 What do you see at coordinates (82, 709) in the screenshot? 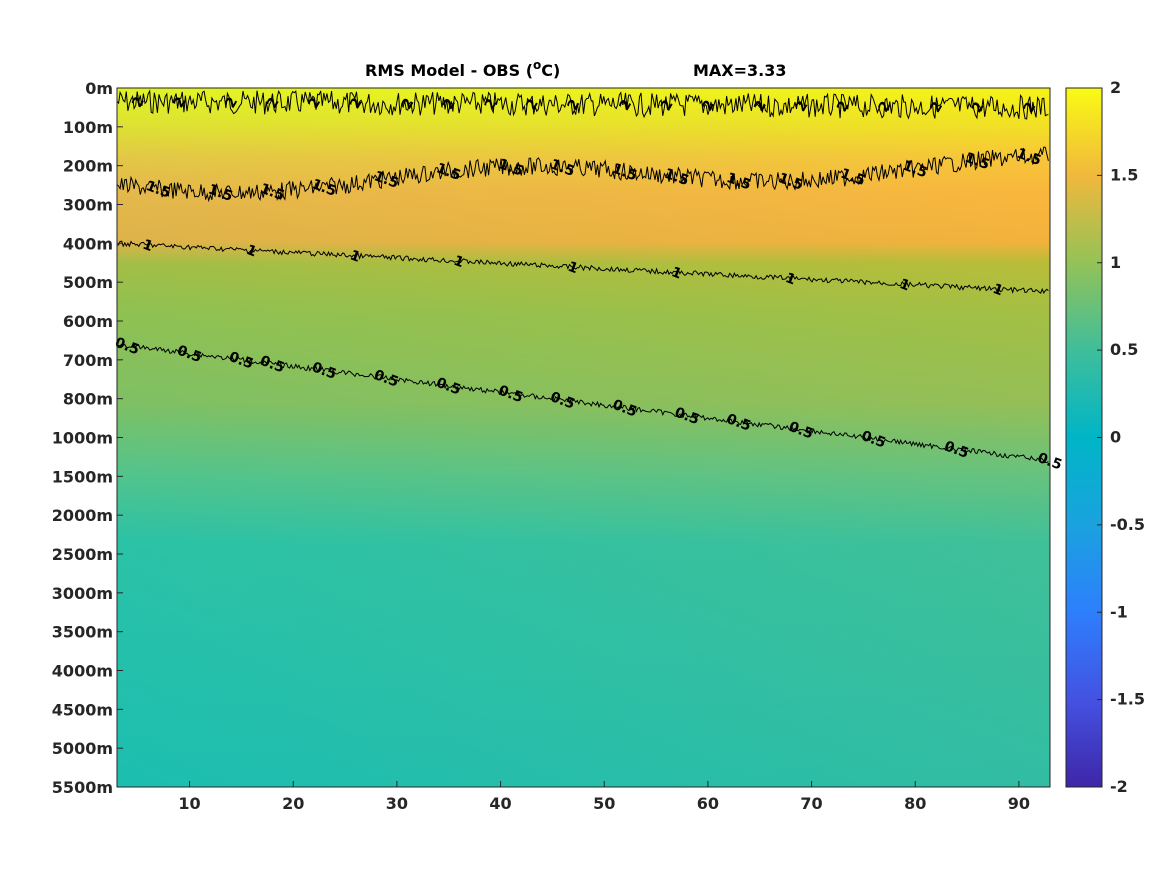
I see `y-tick-label: 4500m` at bounding box center [82, 709].